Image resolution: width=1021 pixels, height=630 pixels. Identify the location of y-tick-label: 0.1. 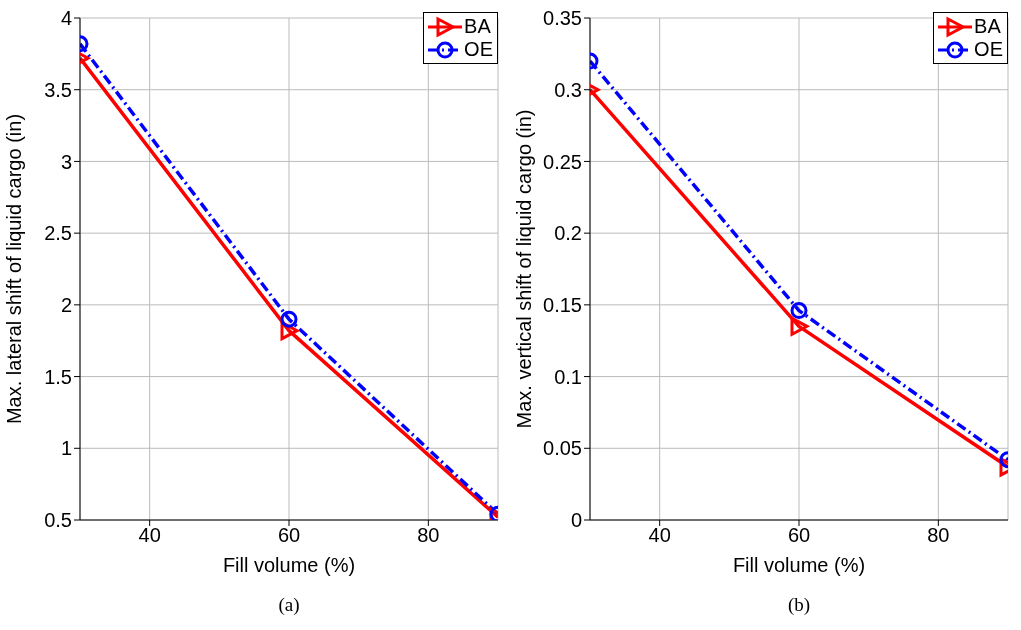
(568, 376).